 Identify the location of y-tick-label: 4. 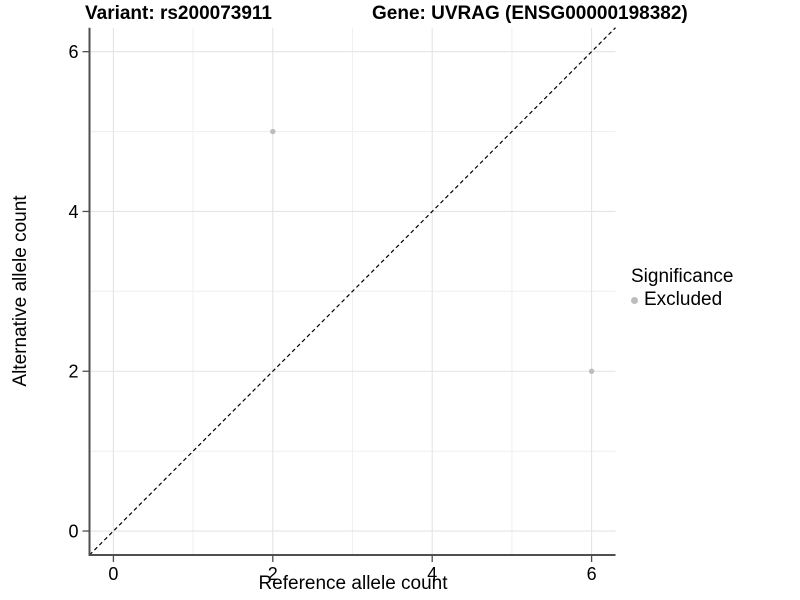
(73, 212).